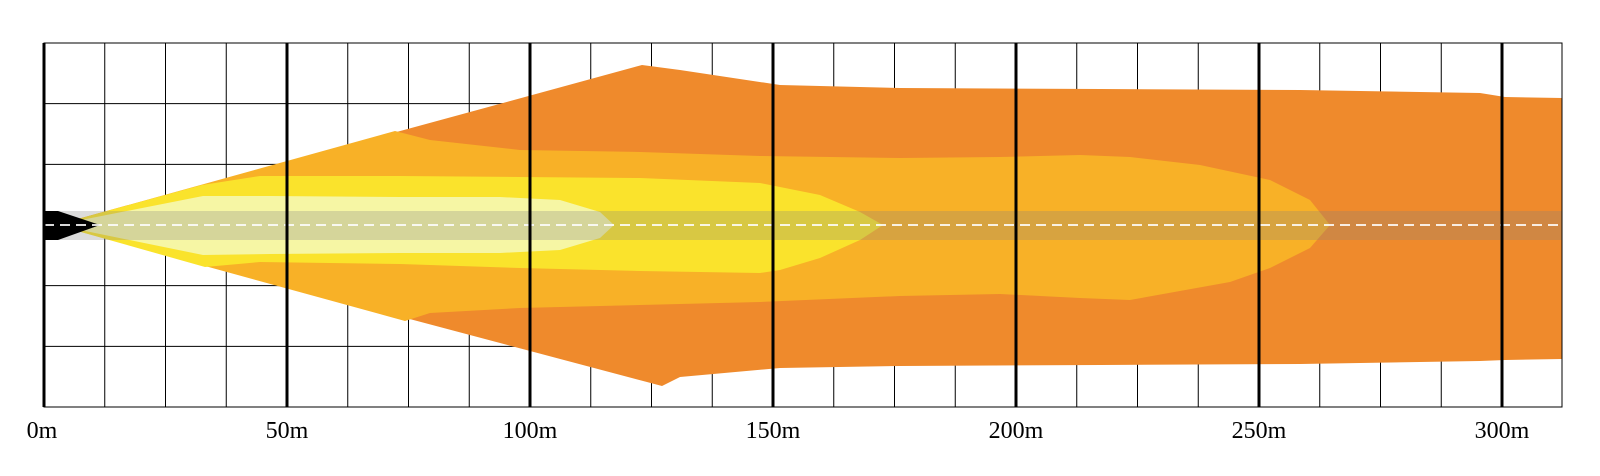 This screenshot has width=1600, height=476. I want to click on source-marker, so click(72, 225).